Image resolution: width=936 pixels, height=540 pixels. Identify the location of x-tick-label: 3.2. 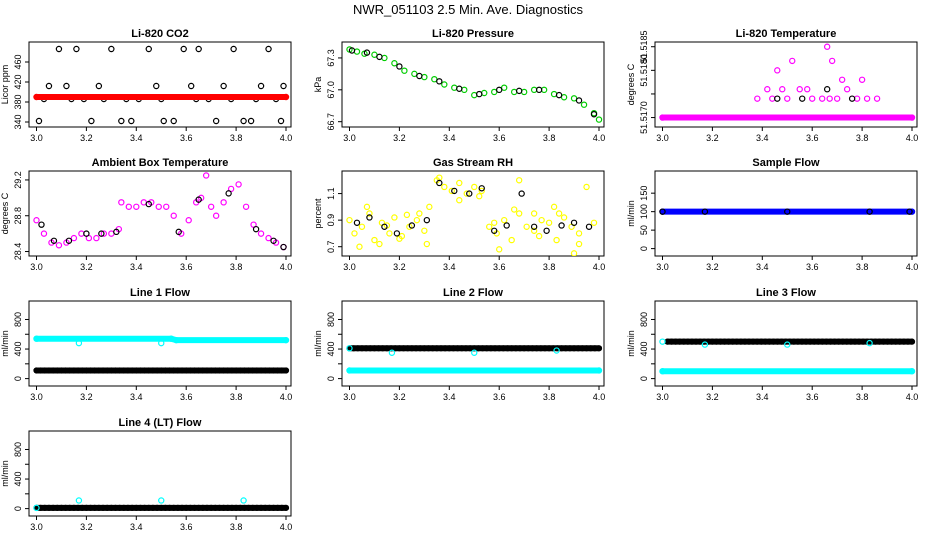
(86, 267).